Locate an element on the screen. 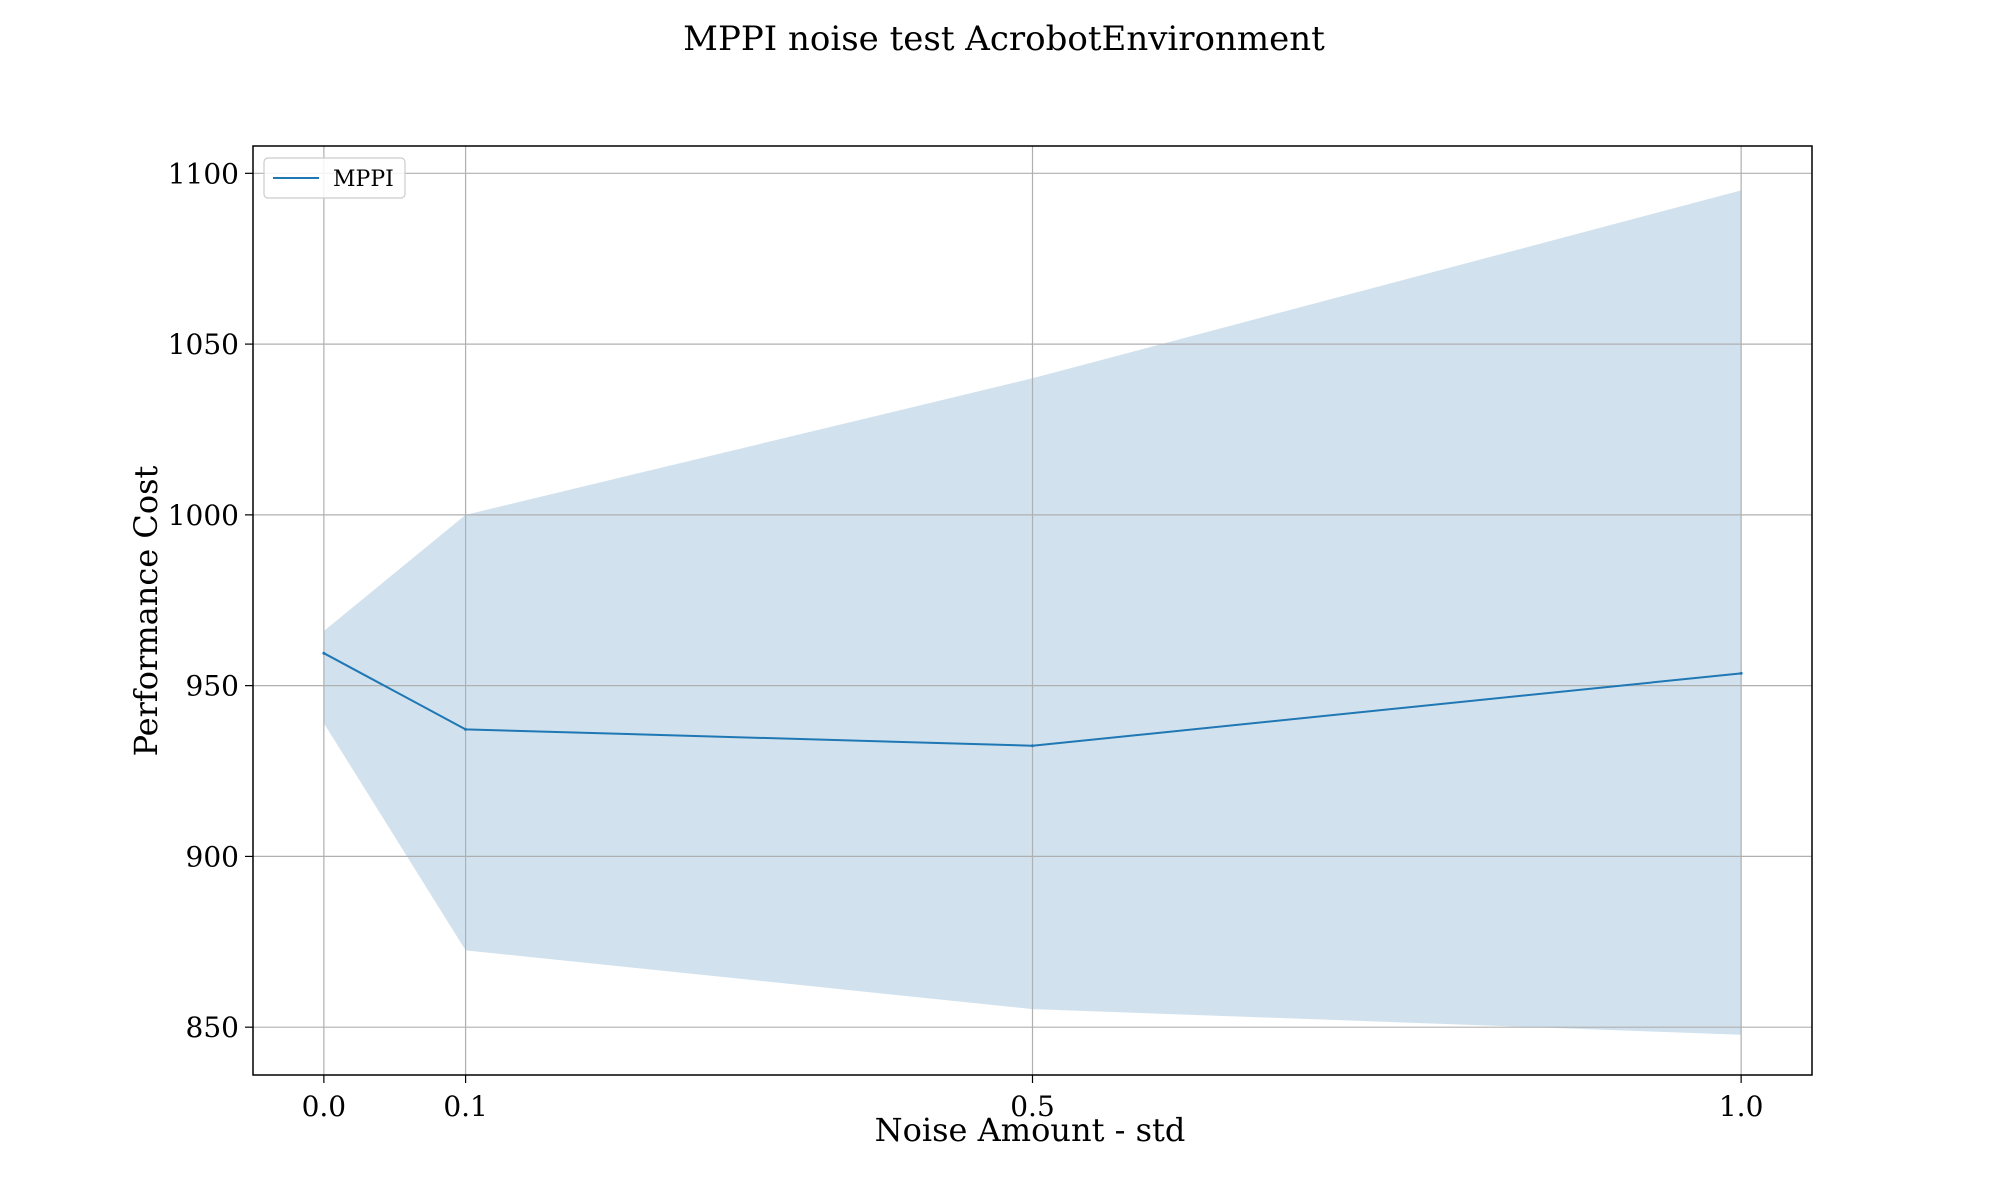 The image size is (2000, 1204). y-tick-label: 1000 is located at coordinates (203, 515).